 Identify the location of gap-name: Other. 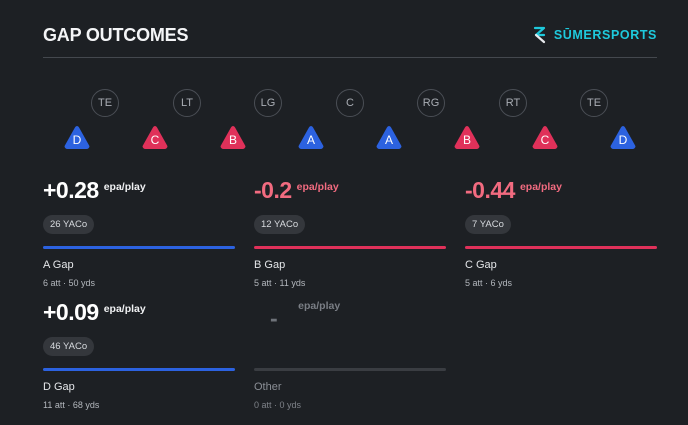
(268, 387).